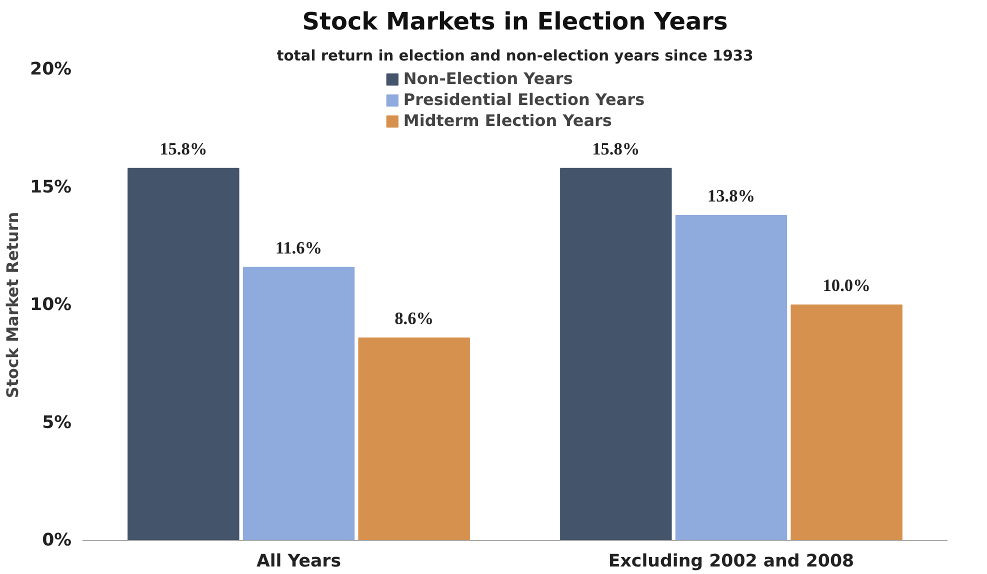 This screenshot has width=987, height=574. I want to click on x-tick-label: Excluding 2002 and 2008, so click(731, 562).